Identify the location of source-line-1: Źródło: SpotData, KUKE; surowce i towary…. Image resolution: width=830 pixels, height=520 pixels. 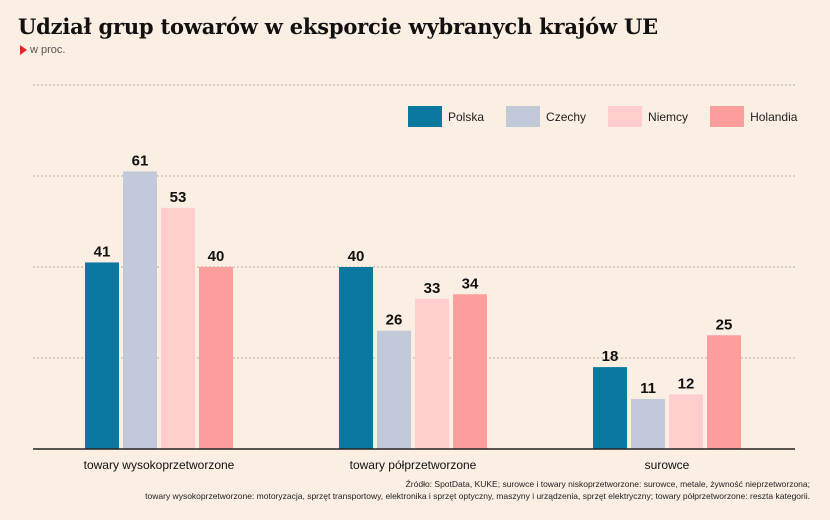
(607, 484).